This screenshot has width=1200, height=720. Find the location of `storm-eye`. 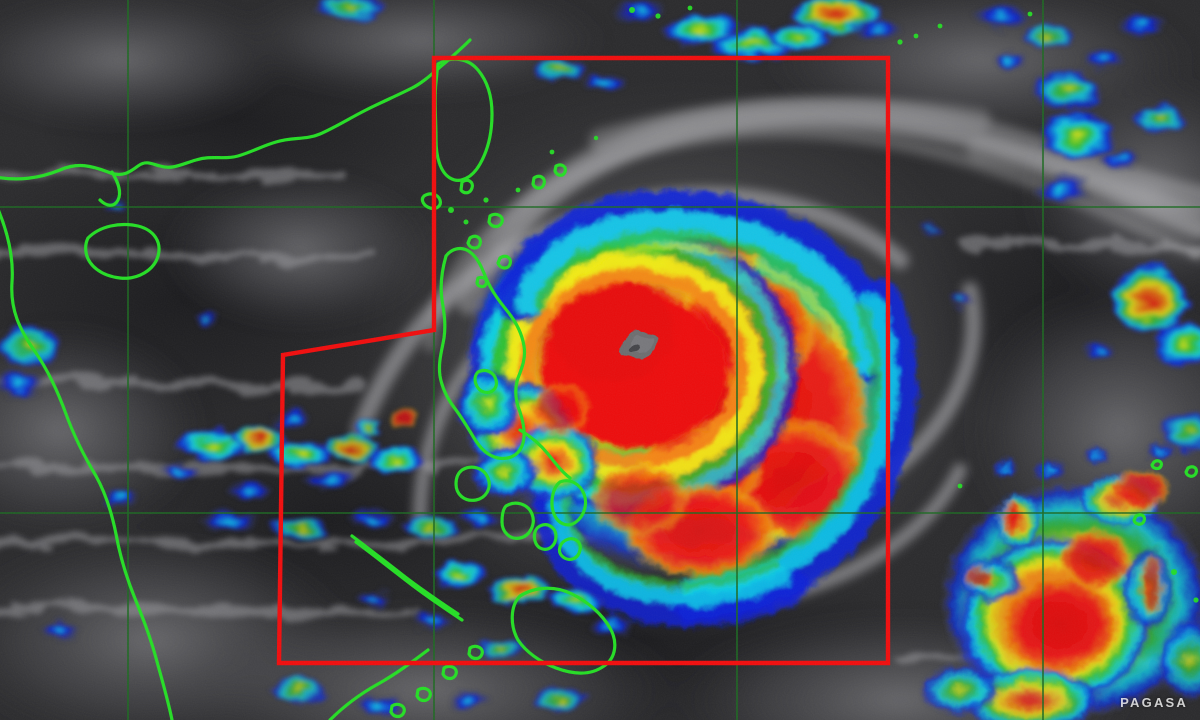

storm-eye is located at coordinates (638, 345).